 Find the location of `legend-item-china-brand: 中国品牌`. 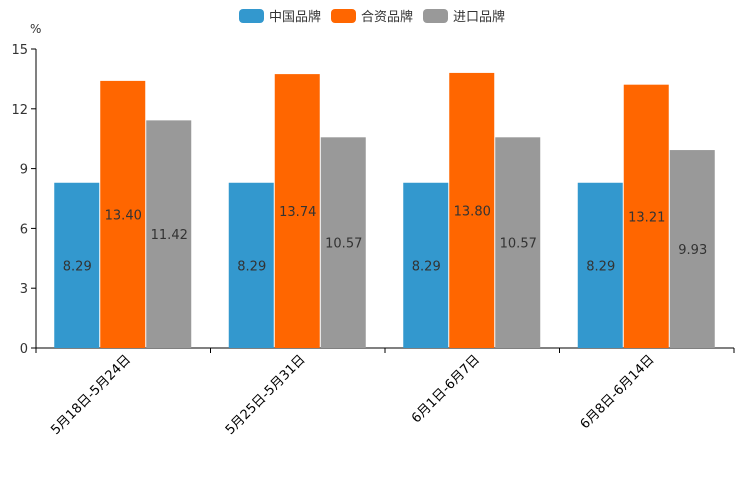

legend-item-china-brand: 中国品牌 is located at coordinates (279, 15).